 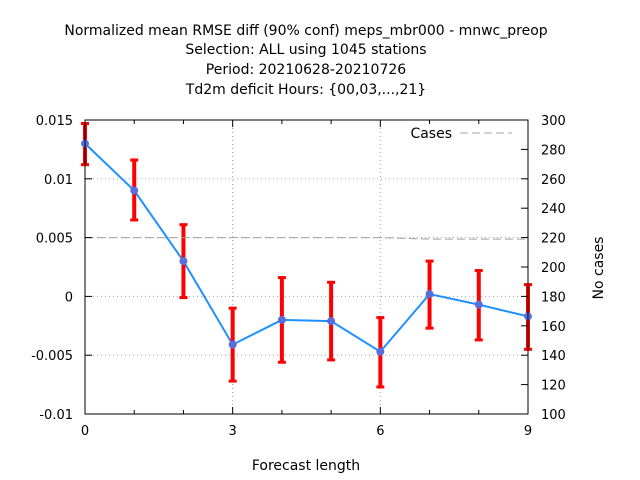 What do you see at coordinates (553, 386) in the screenshot?
I see `y2-tick-label: 120` at bounding box center [553, 386].